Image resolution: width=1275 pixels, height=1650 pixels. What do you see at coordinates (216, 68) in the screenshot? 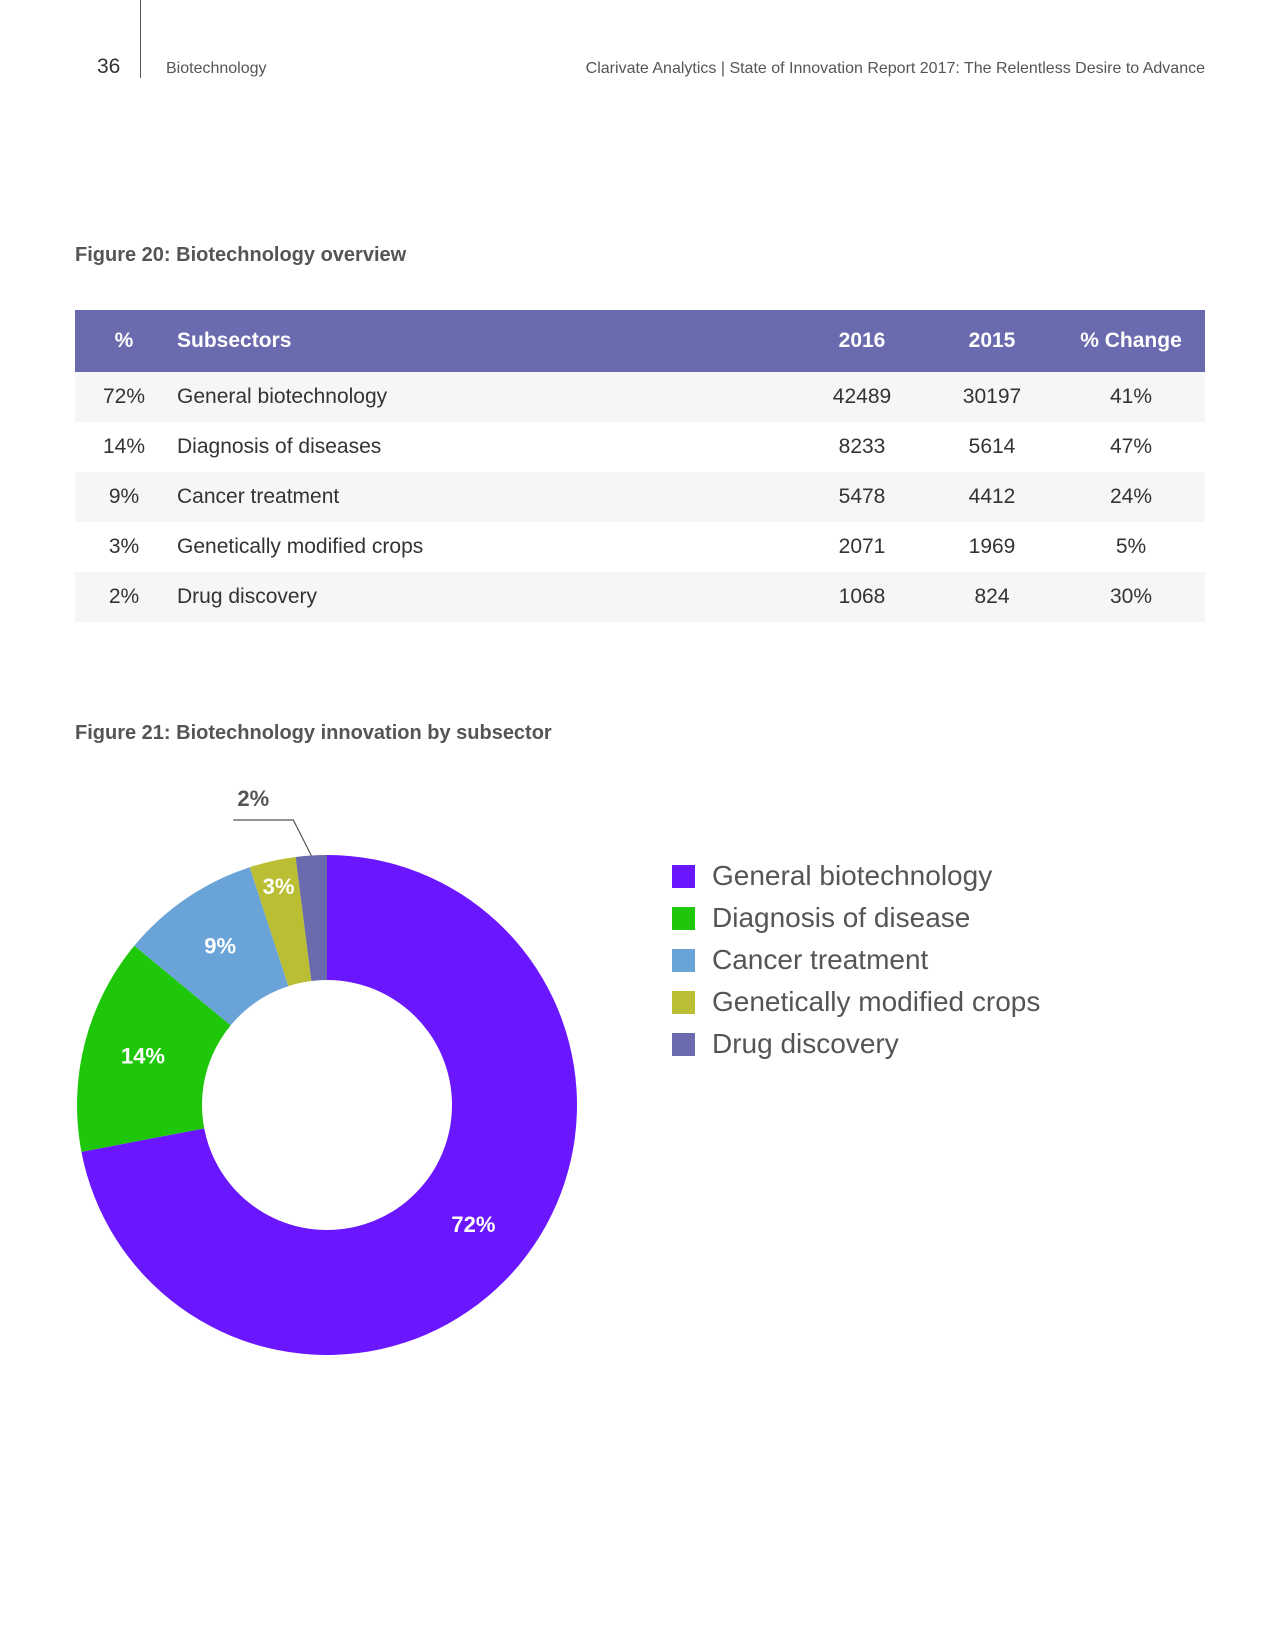
I see `section-label: Biotechnology` at bounding box center [216, 68].